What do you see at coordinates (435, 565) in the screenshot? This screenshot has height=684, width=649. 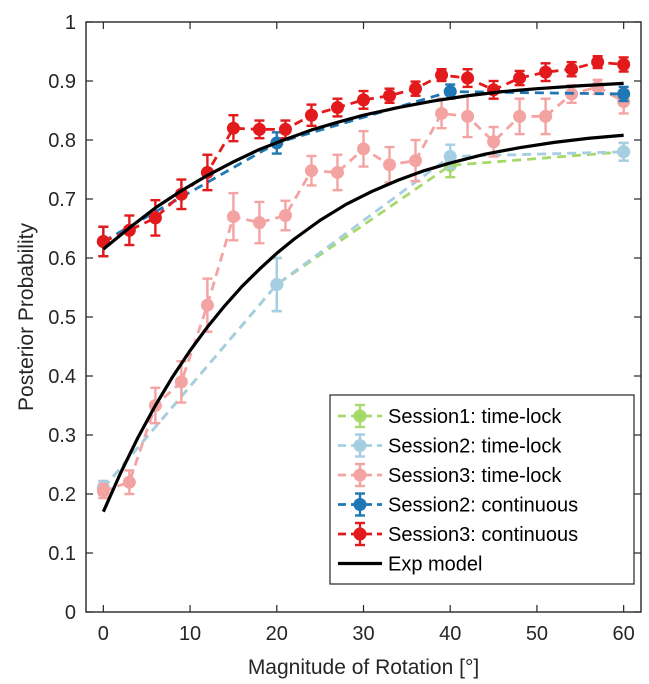 I see `legend-label: Exp model` at bounding box center [435, 565].